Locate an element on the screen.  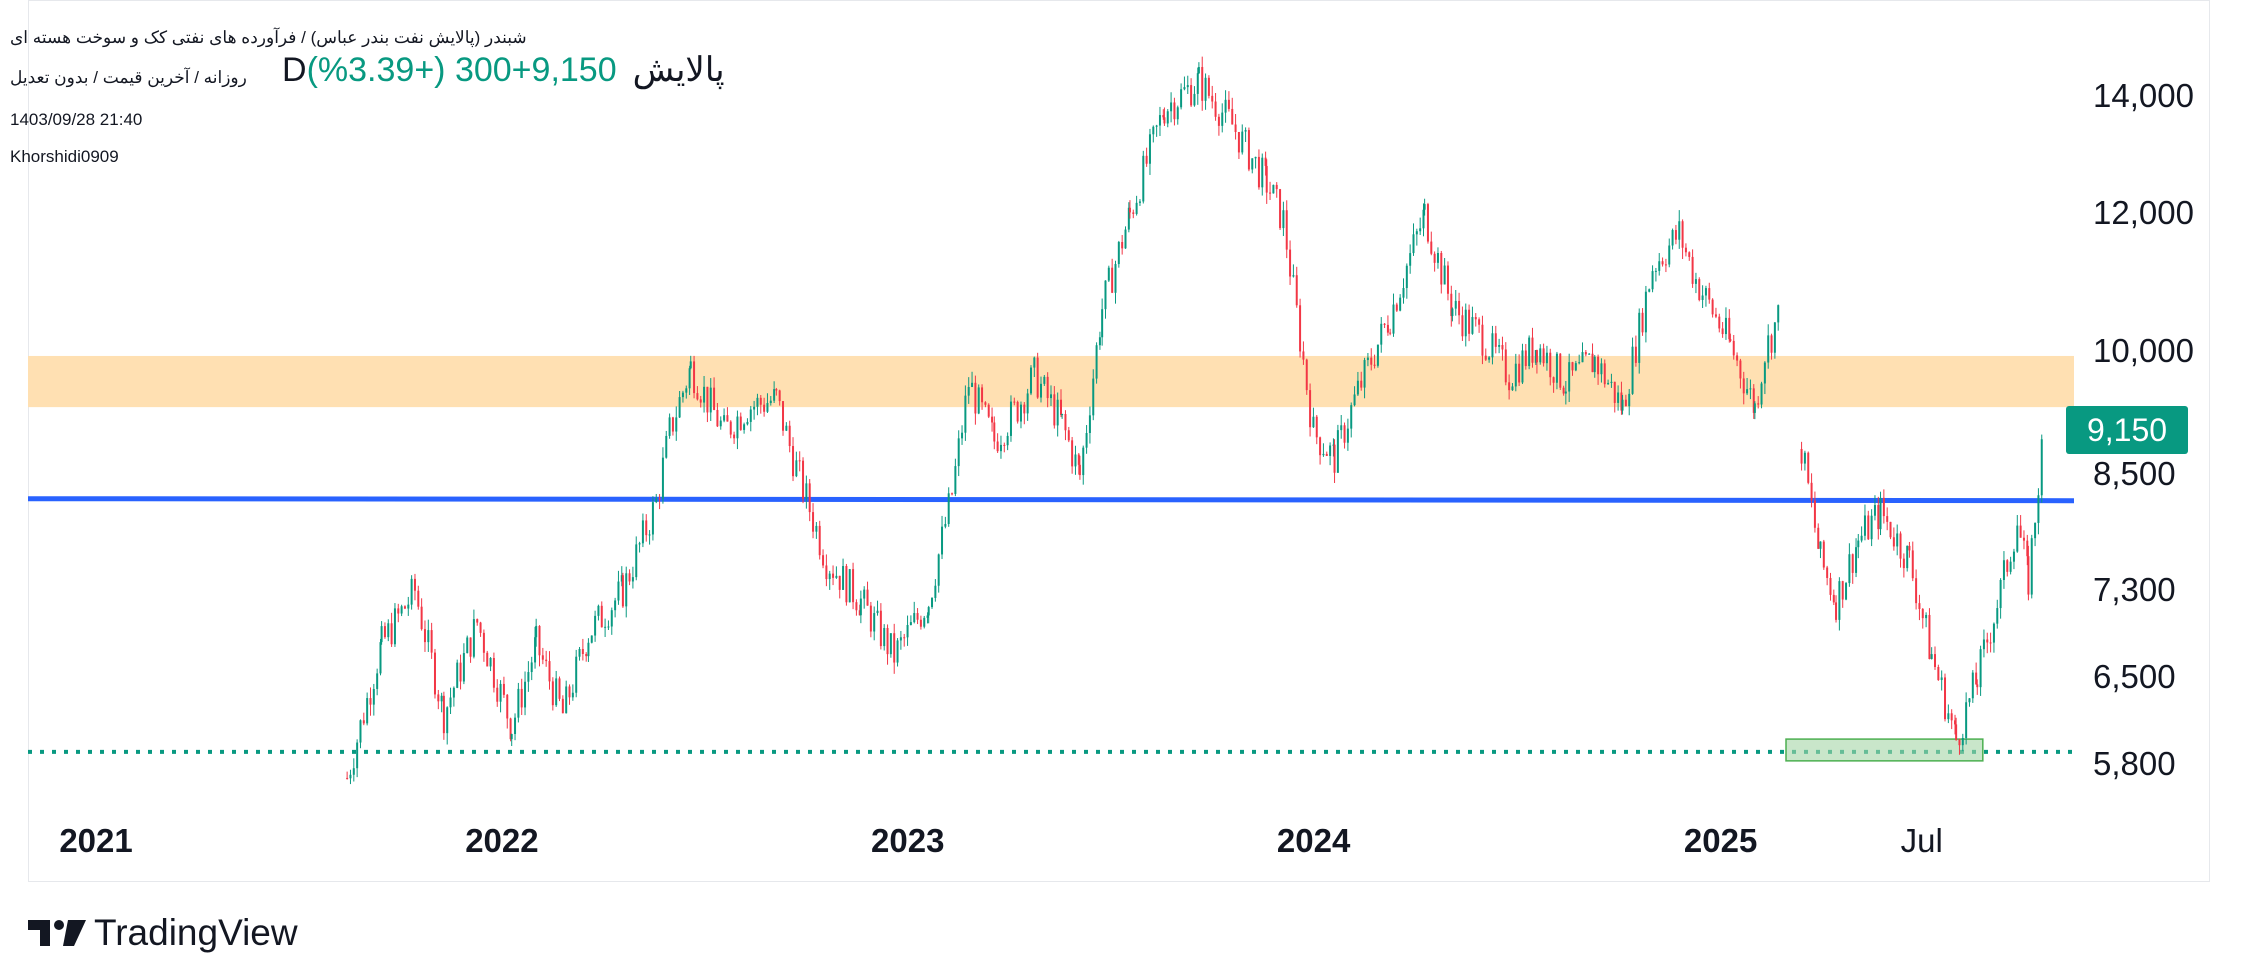
tradingview-logo: TradingView is located at coordinates (163, 933).